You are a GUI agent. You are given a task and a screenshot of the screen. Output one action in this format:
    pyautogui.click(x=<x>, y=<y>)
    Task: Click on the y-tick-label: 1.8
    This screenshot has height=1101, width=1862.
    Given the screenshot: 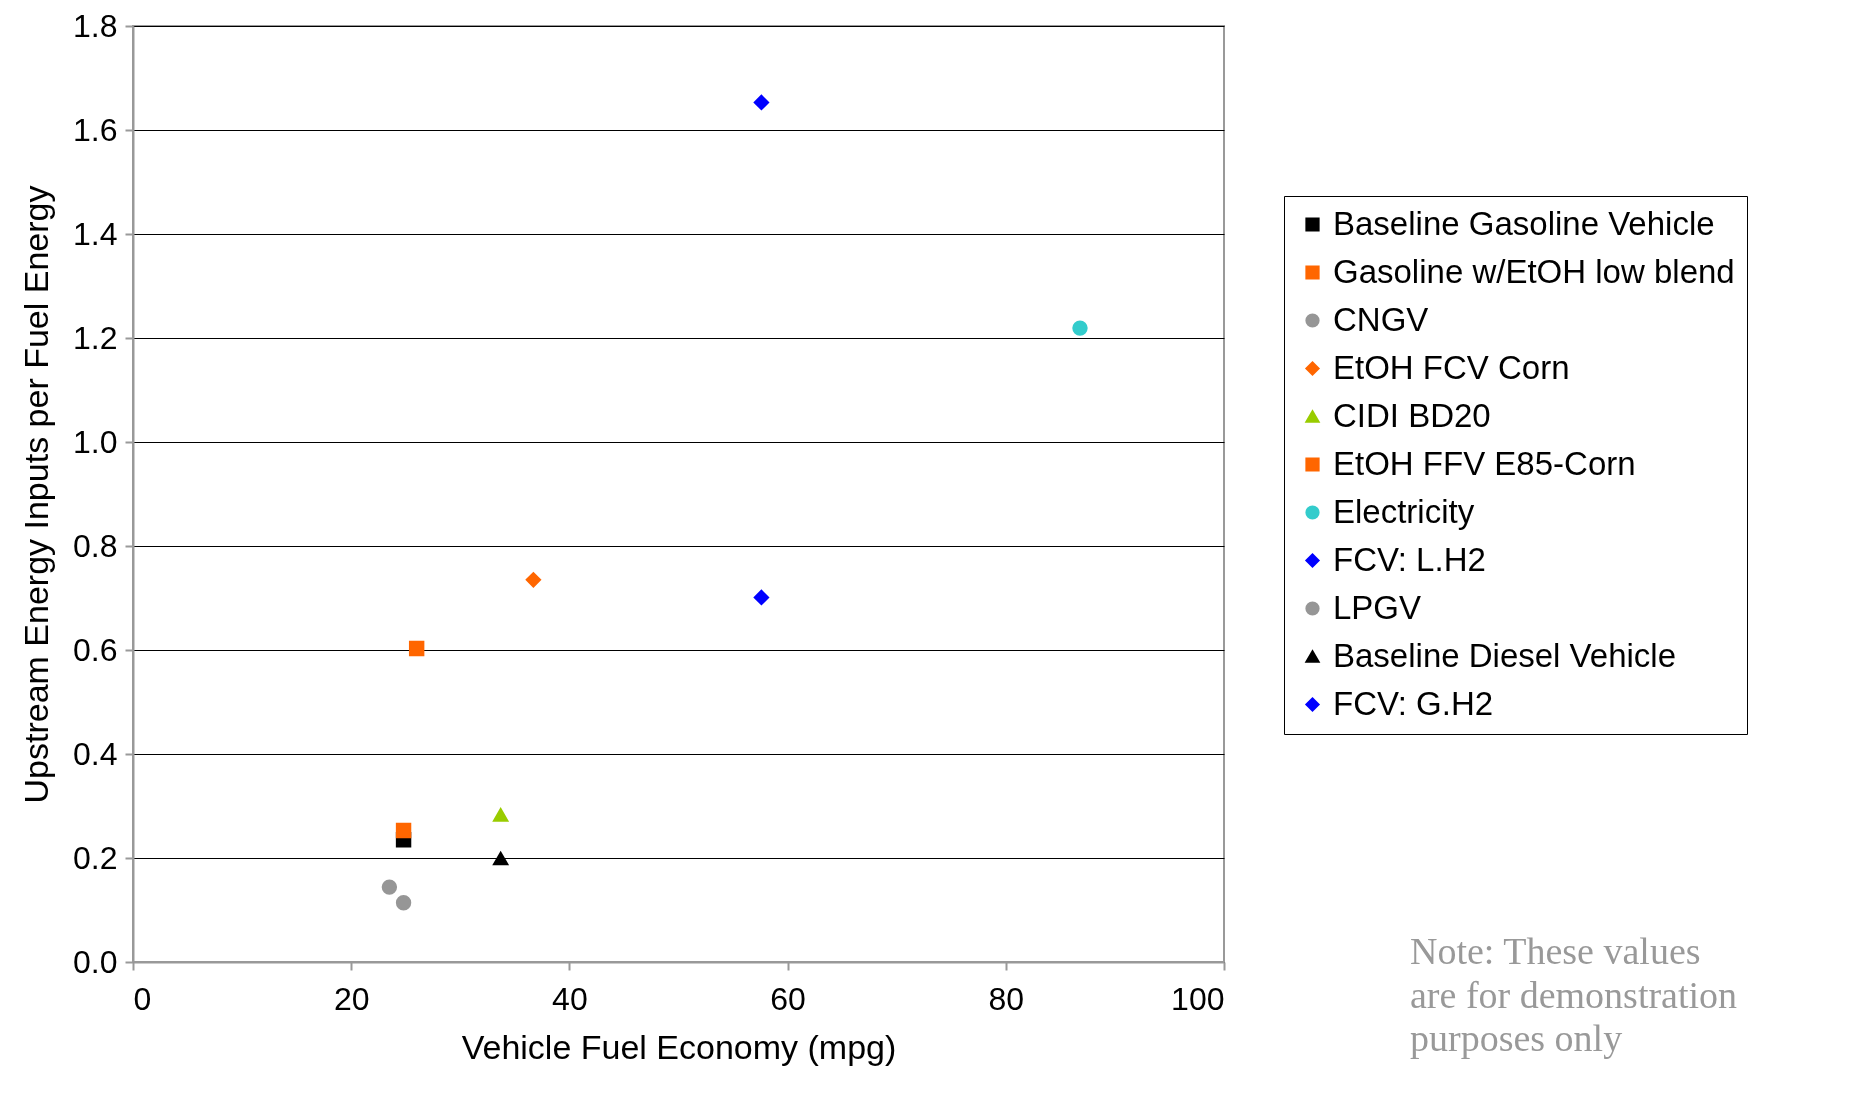 What is the action you would take?
    pyautogui.click(x=95, y=25)
    